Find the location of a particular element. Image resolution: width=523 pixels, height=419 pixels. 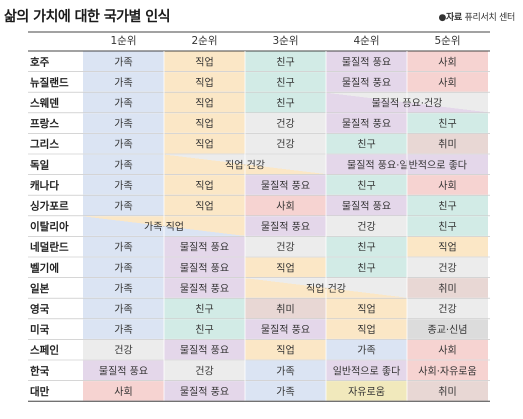

country-label: 대만 is located at coordinates (40, 391).